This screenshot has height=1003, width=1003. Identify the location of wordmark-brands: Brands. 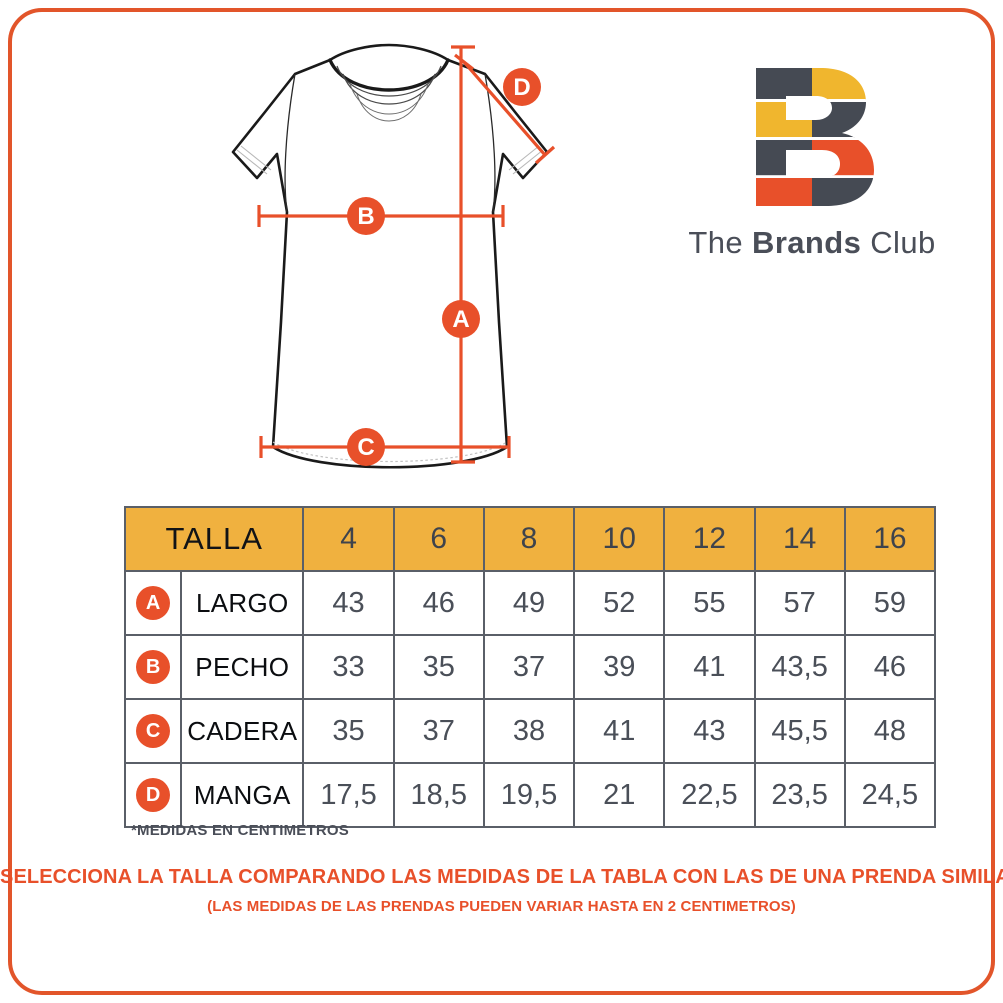
(811, 242).